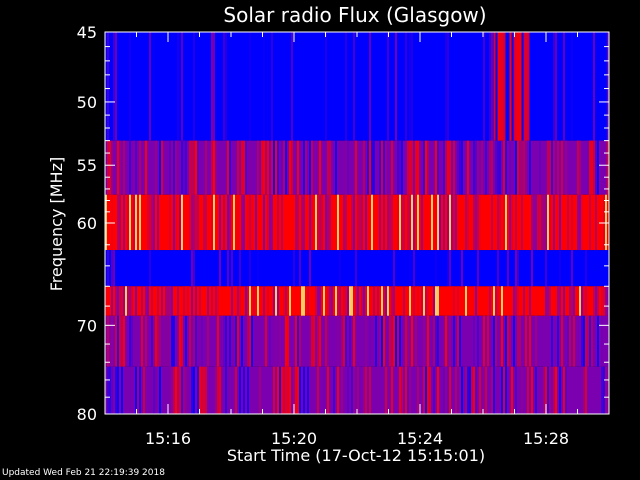 The width and height of the screenshot is (640, 480). I want to click on y-tick-label: 50, so click(87, 102).